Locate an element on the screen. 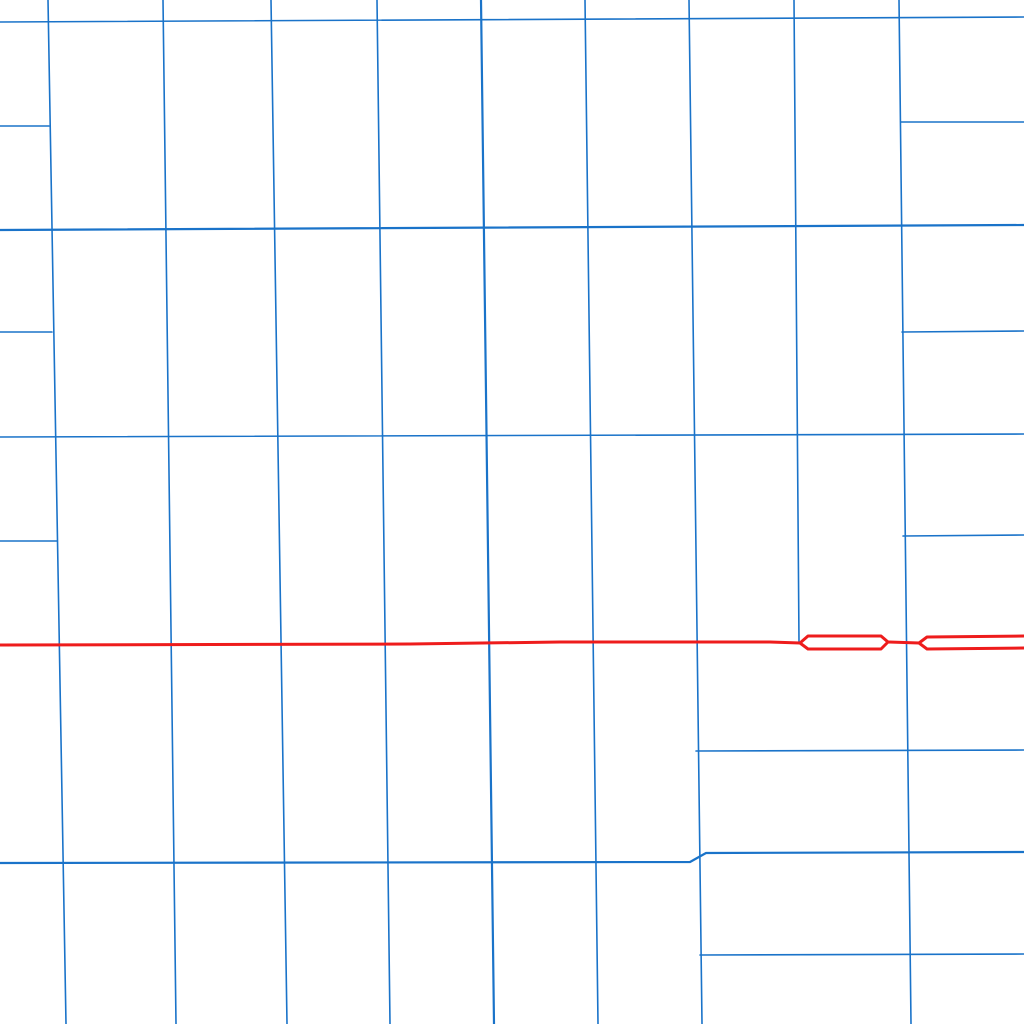 The height and width of the screenshot is (1024, 1024). highway is located at coordinates (512, 642).